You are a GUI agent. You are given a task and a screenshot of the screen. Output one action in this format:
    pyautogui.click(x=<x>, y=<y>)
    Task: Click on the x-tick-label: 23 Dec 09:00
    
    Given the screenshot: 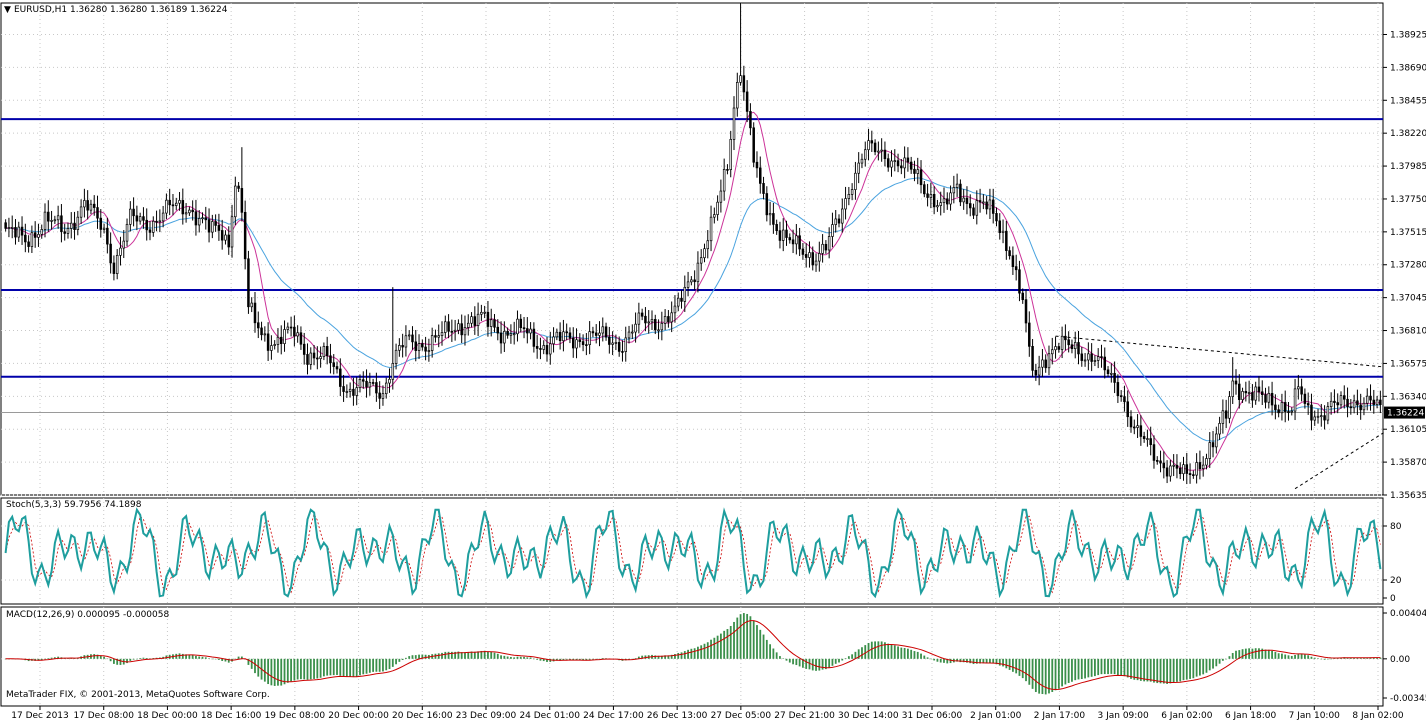 What is the action you would take?
    pyautogui.click(x=486, y=716)
    